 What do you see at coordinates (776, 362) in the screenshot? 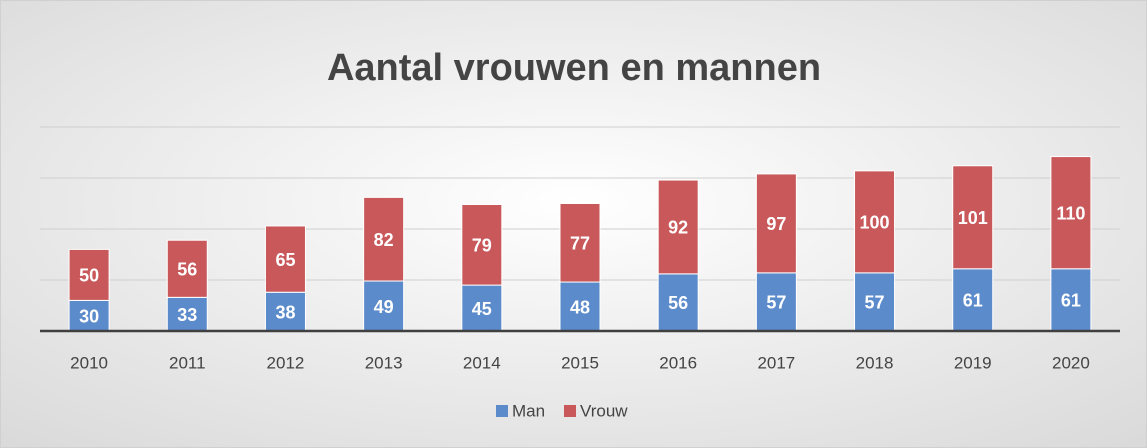
I see `x-tick-label: 2017` at bounding box center [776, 362].